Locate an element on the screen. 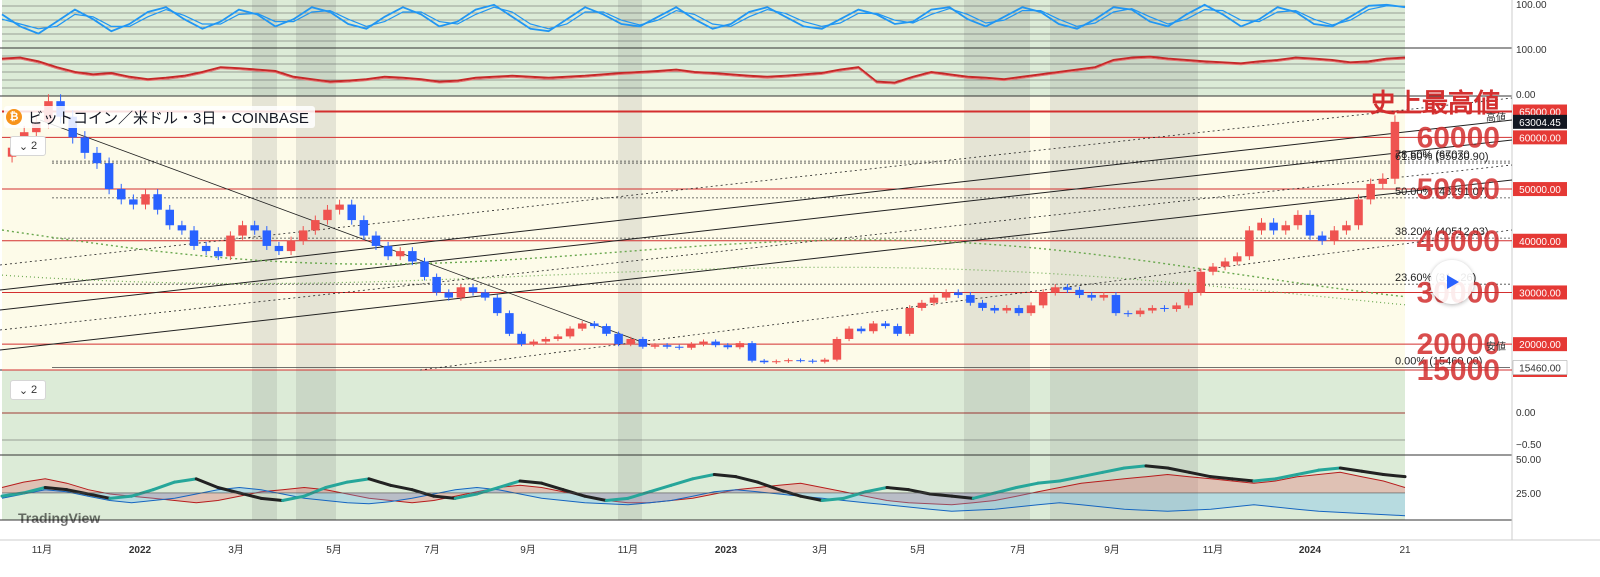  fib-level-label: 38.20% (40512.93) is located at coordinates (1442, 232).